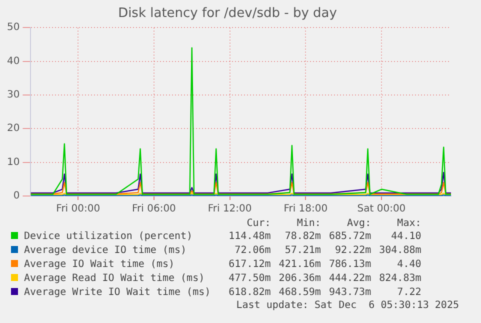  What do you see at coordinates (406, 237) in the screenshot?
I see `text: 44.10` at bounding box center [406, 237].